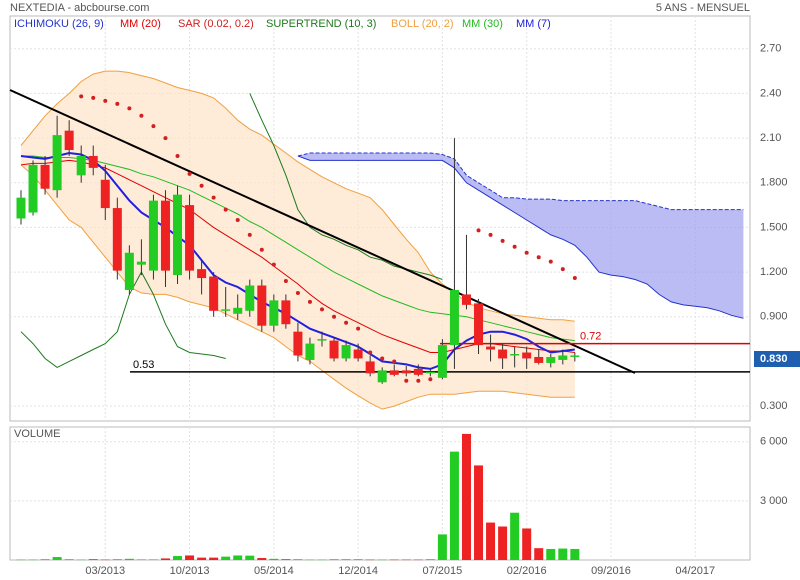  Describe the element at coordinates (274, 571) in the screenshot. I see `x-tick-label: 05/2014` at that location.